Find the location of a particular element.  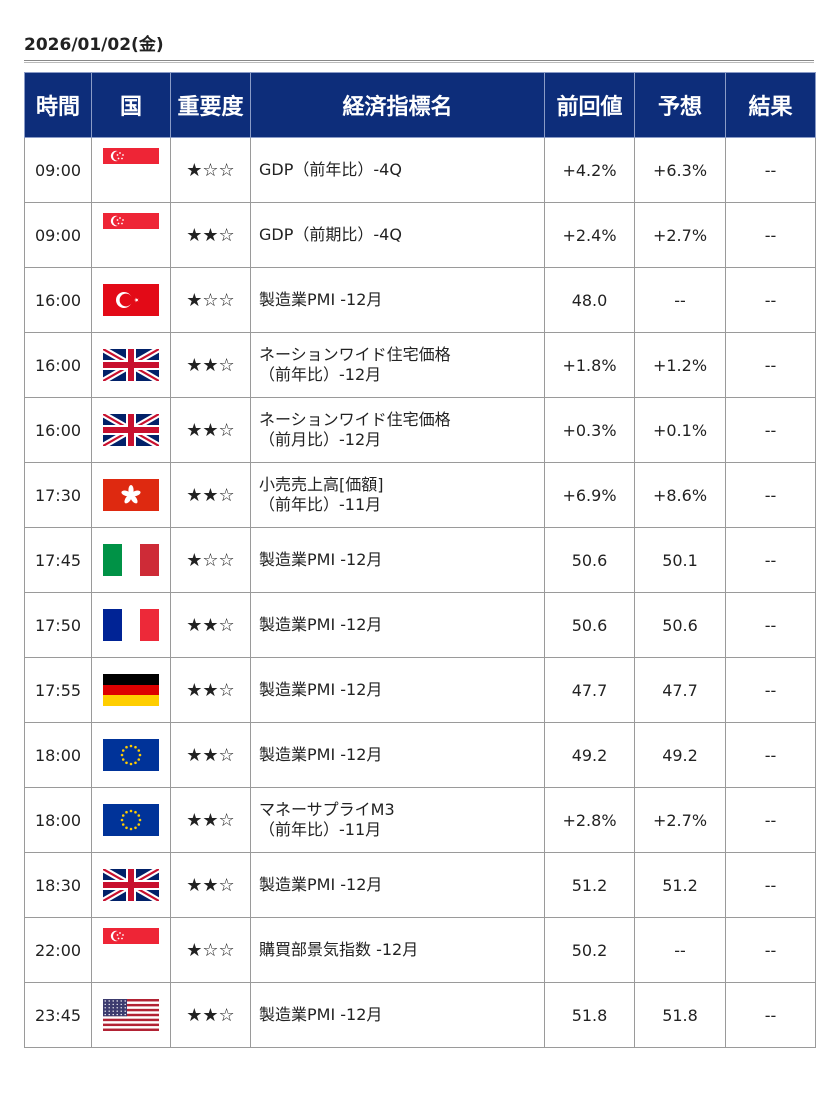

indicator-name-cell: 小売売上高[価額] （前年比）-11月 is located at coordinates (397, 495).